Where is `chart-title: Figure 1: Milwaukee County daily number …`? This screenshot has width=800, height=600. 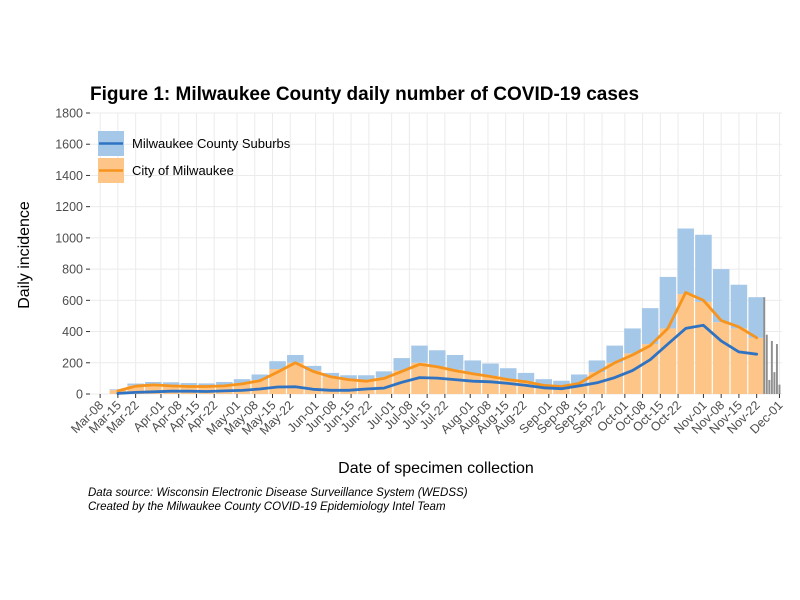 chart-title: Figure 1: Milwaukee County daily number … is located at coordinates (365, 94).